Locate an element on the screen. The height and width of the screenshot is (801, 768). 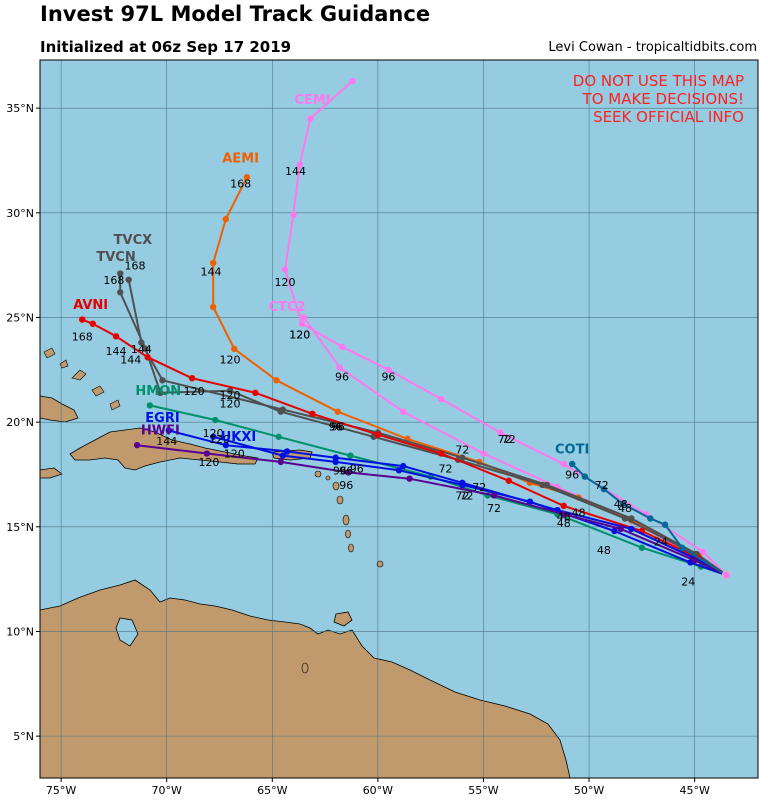
model-name-label: AEMI is located at coordinates (240, 159).